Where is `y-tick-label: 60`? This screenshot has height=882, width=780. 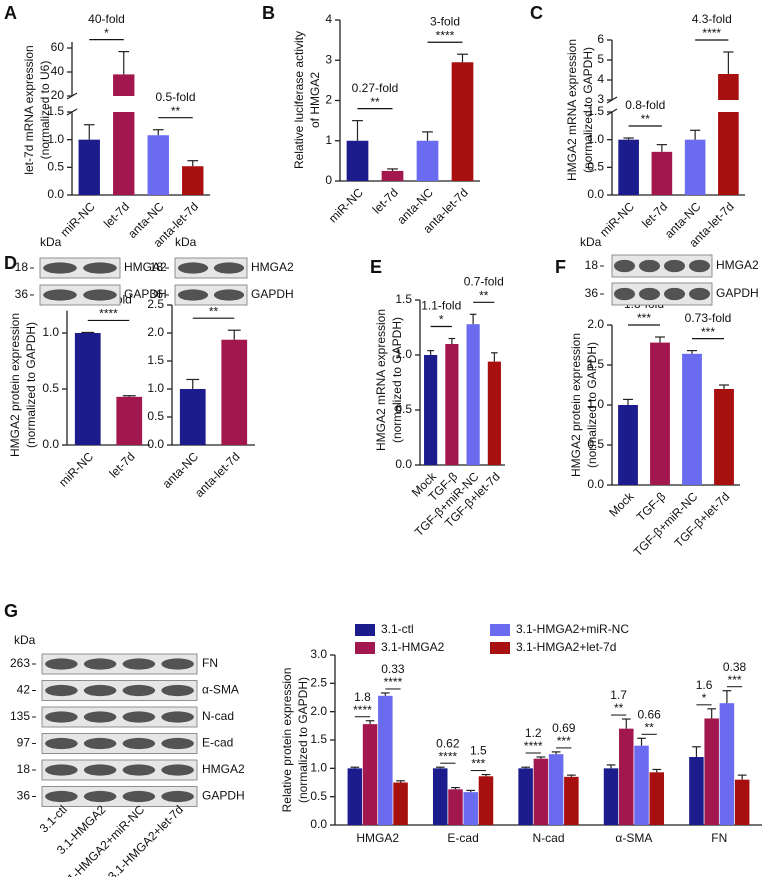 y-tick-label: 60 is located at coordinates (58, 47).